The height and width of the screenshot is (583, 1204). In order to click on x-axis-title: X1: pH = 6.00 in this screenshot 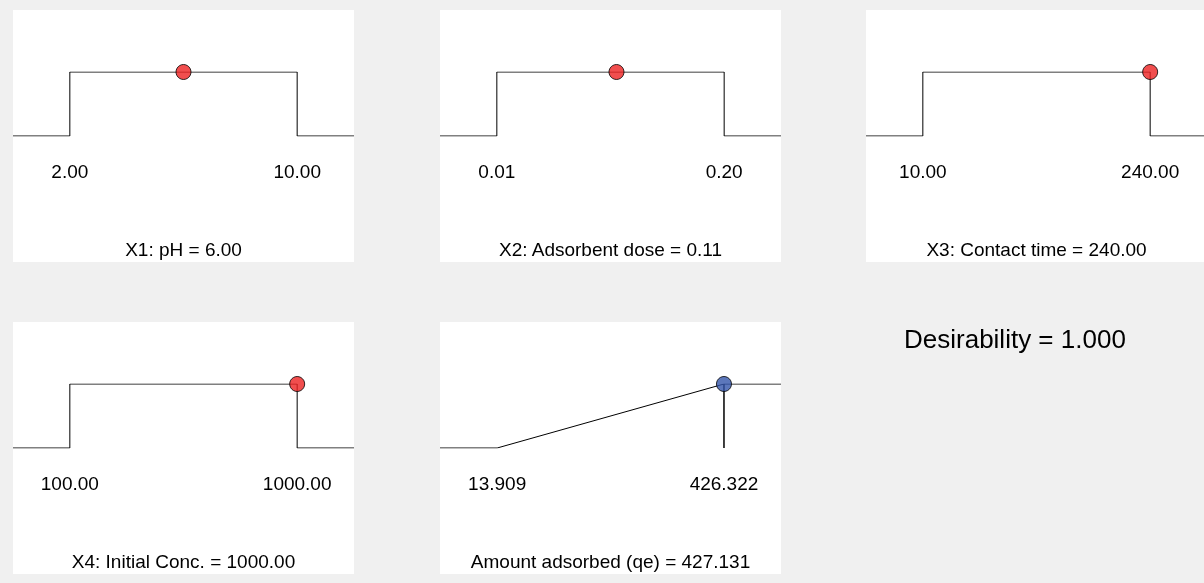, I will do `click(183, 249)`.